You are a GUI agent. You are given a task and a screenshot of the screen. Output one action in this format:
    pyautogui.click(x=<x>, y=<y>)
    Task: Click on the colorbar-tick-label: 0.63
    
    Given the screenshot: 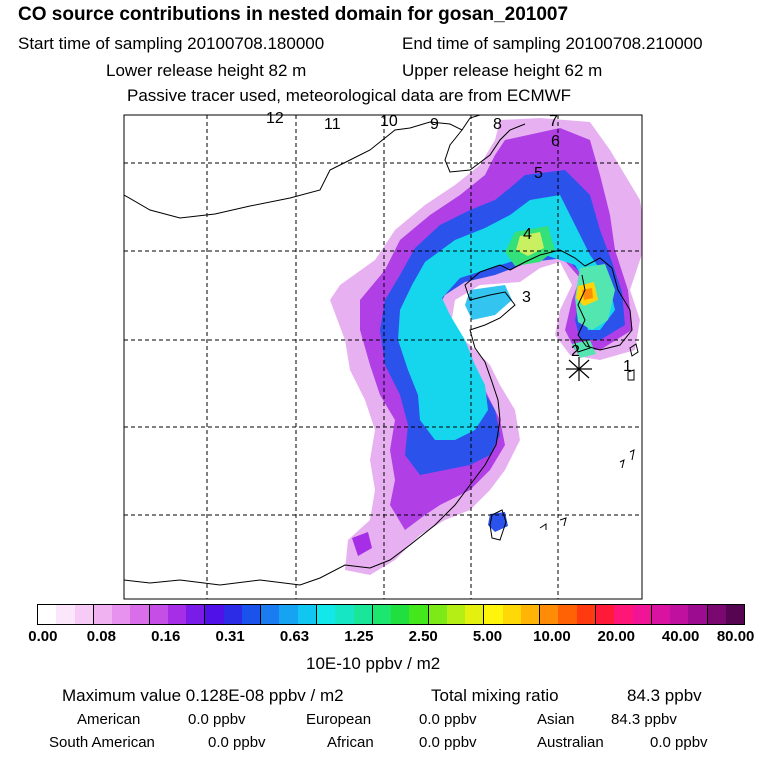 What is the action you would take?
    pyautogui.click(x=294, y=636)
    